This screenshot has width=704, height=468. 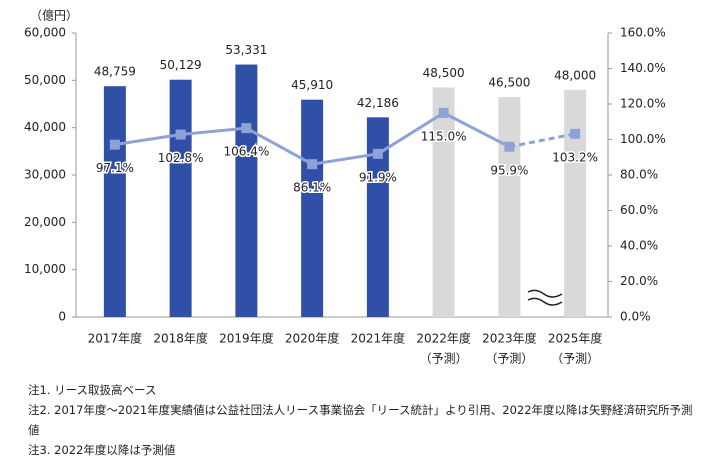 What do you see at coordinates (45, 127) in the screenshot?
I see `y-tick-label: 40,000` at bounding box center [45, 127].